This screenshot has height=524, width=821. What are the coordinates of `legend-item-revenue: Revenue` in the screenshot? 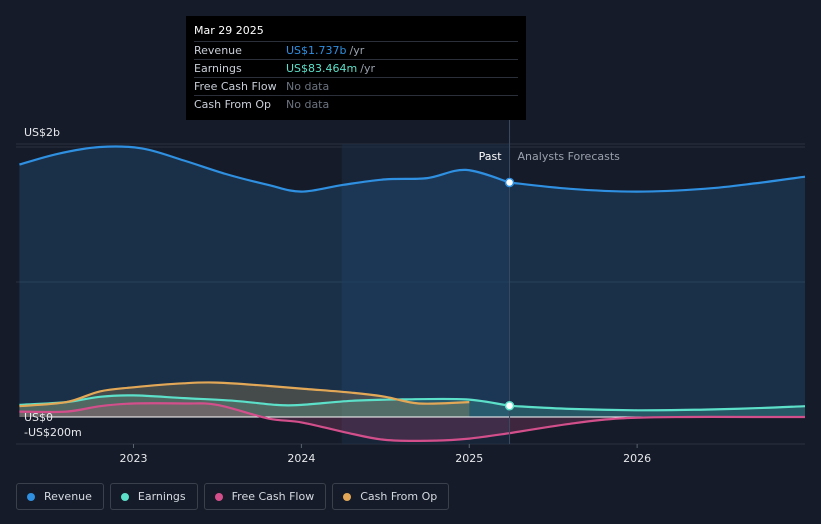 It's located at (60, 496).